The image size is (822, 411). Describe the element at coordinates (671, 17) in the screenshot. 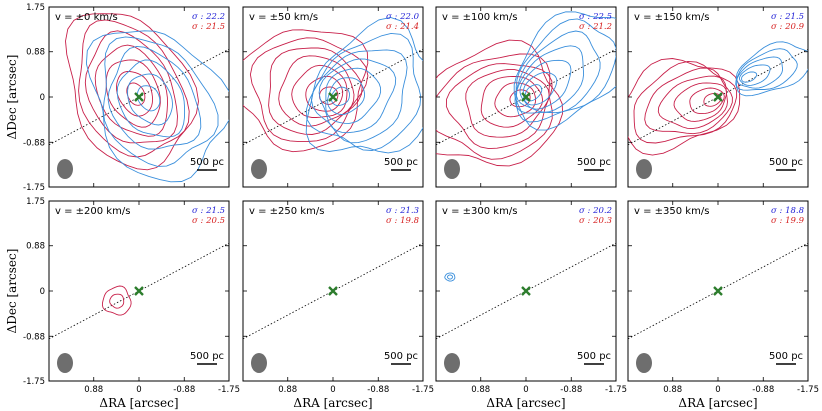

I see `velocity-label: v = ±150 km/s` at that location.